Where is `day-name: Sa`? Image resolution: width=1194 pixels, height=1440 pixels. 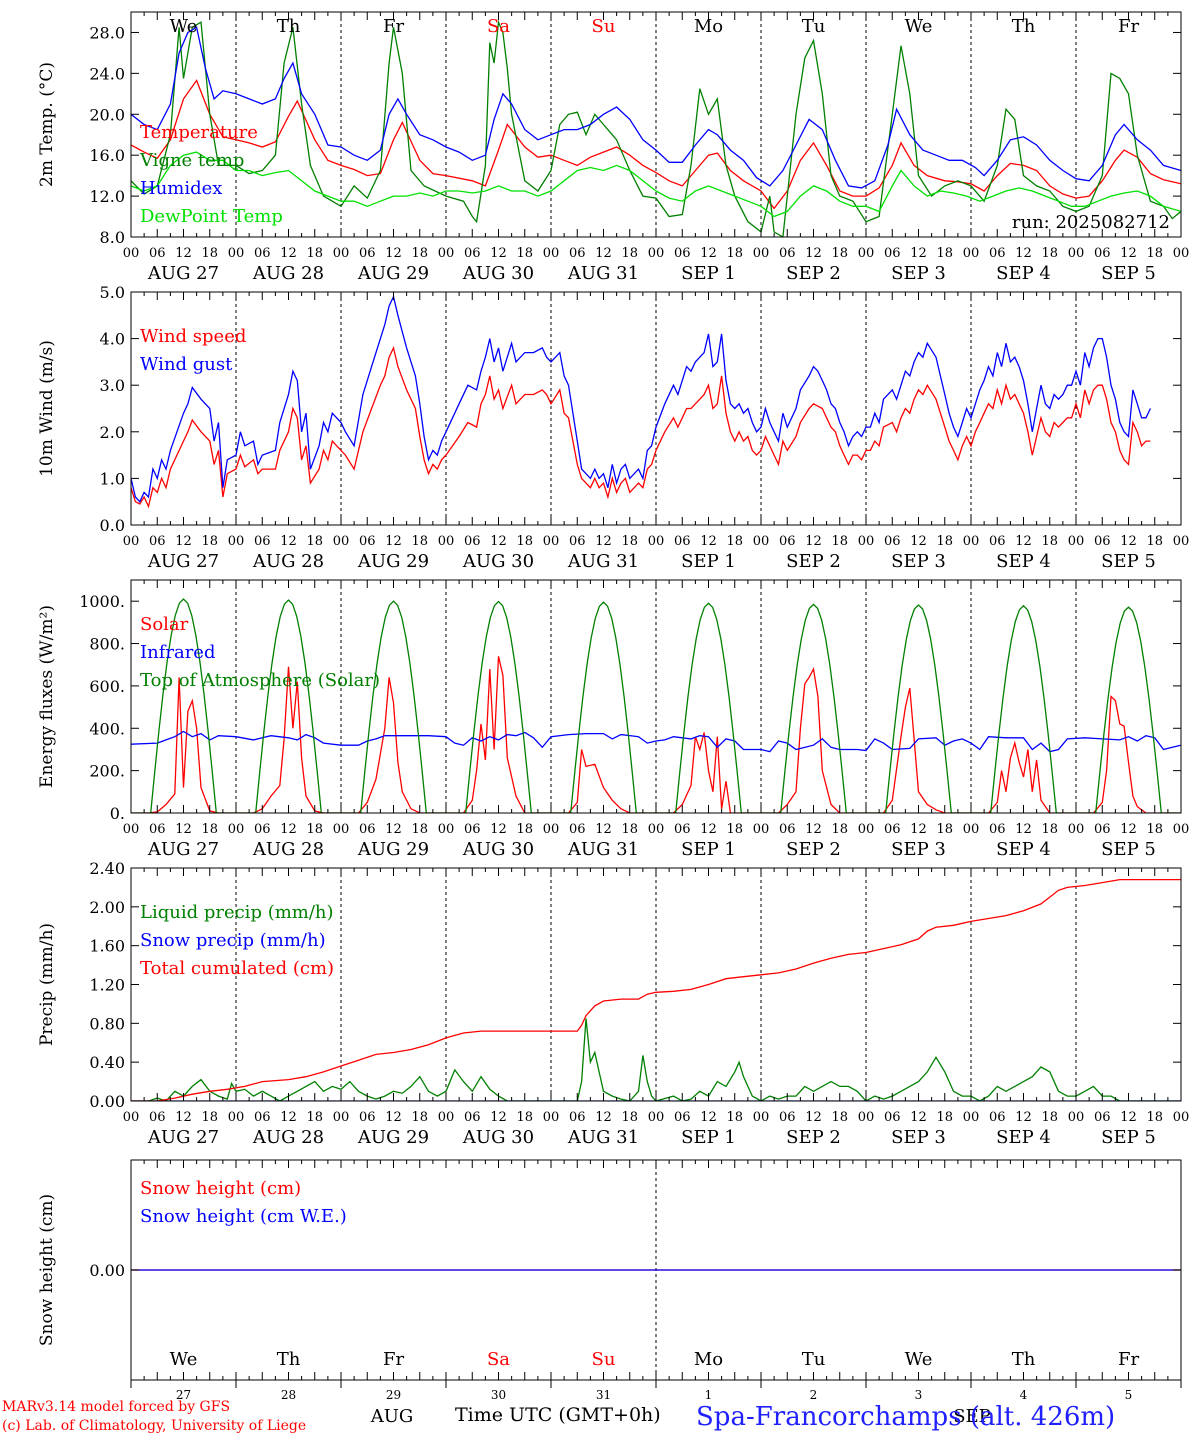 day-name: Sa is located at coordinates (498, 1359).